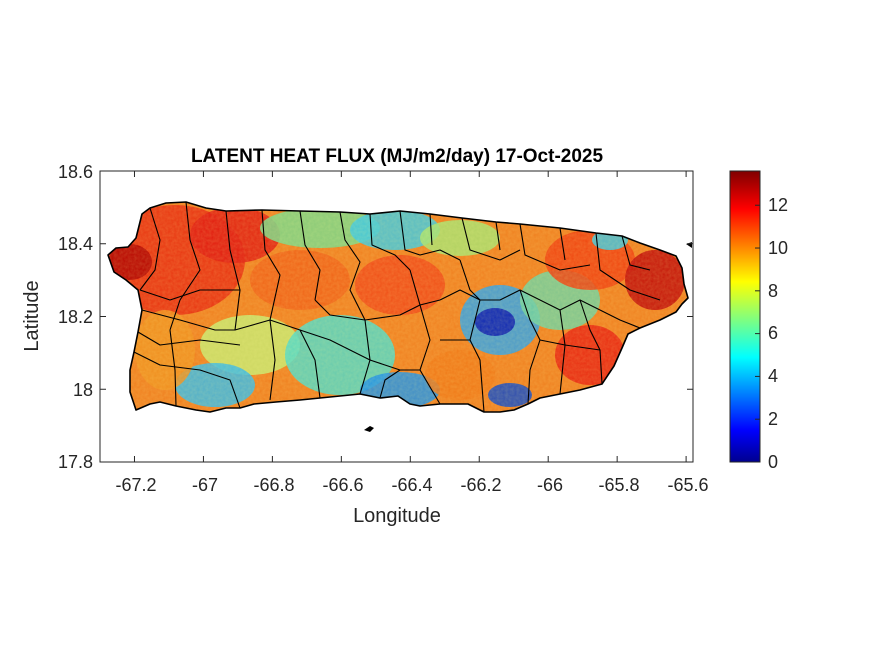 The height and width of the screenshot is (656, 875). I want to click on colorbar-tick-label: 10, so click(778, 248).